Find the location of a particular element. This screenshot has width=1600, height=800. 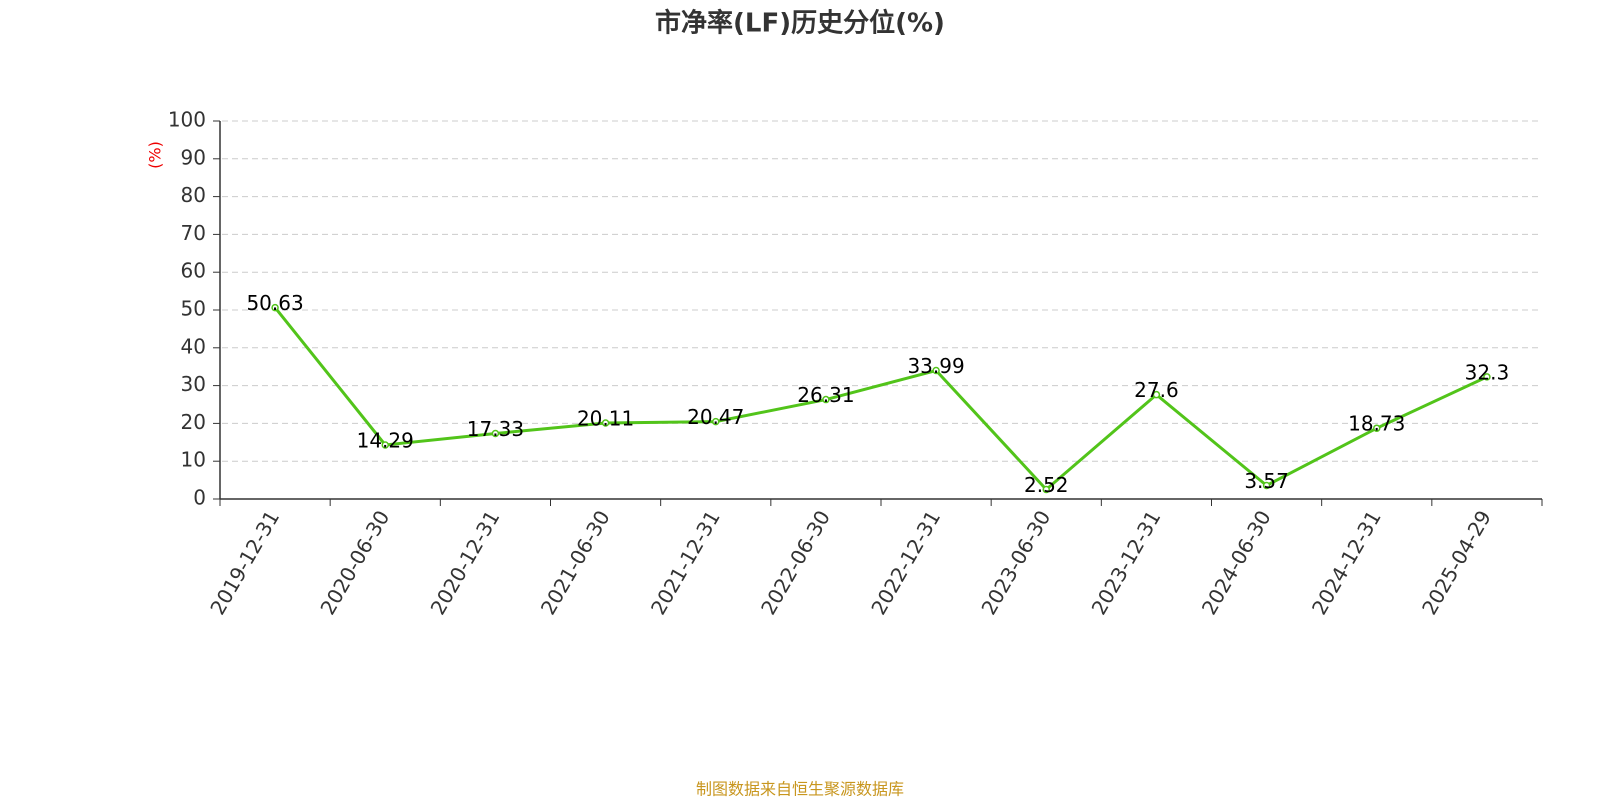

data-label: 20.11 is located at coordinates (605, 418).